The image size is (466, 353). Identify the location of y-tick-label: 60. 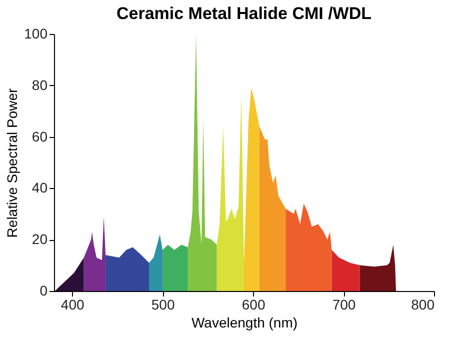
(40, 136).